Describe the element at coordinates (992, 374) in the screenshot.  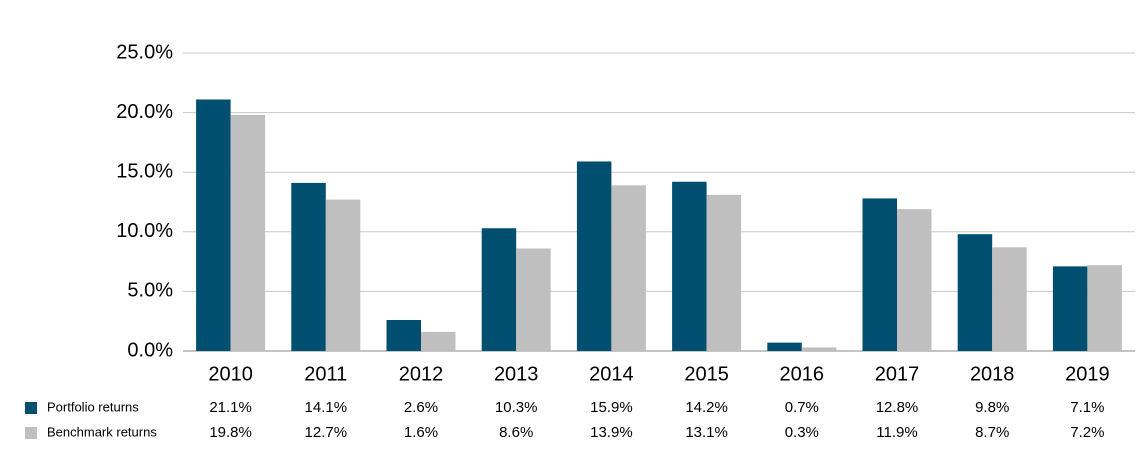
I see `x-tick-label: 2018` at that location.